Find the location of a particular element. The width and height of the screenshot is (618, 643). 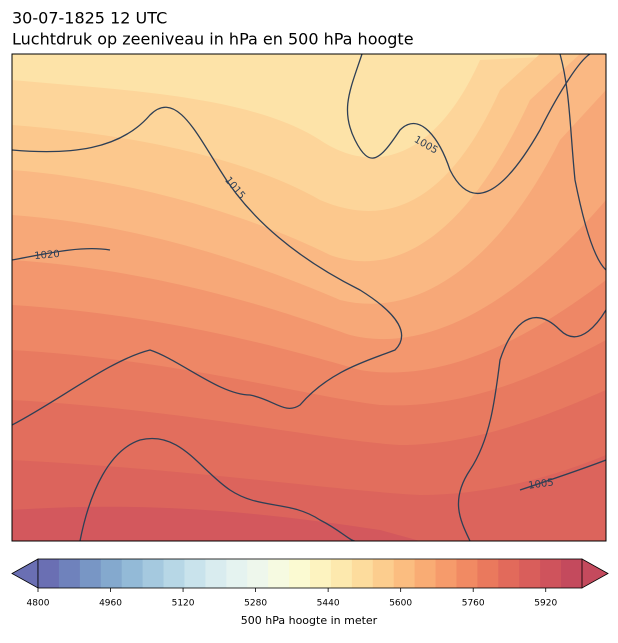

colorbar-tick-label: 5440 is located at coordinates (328, 604).